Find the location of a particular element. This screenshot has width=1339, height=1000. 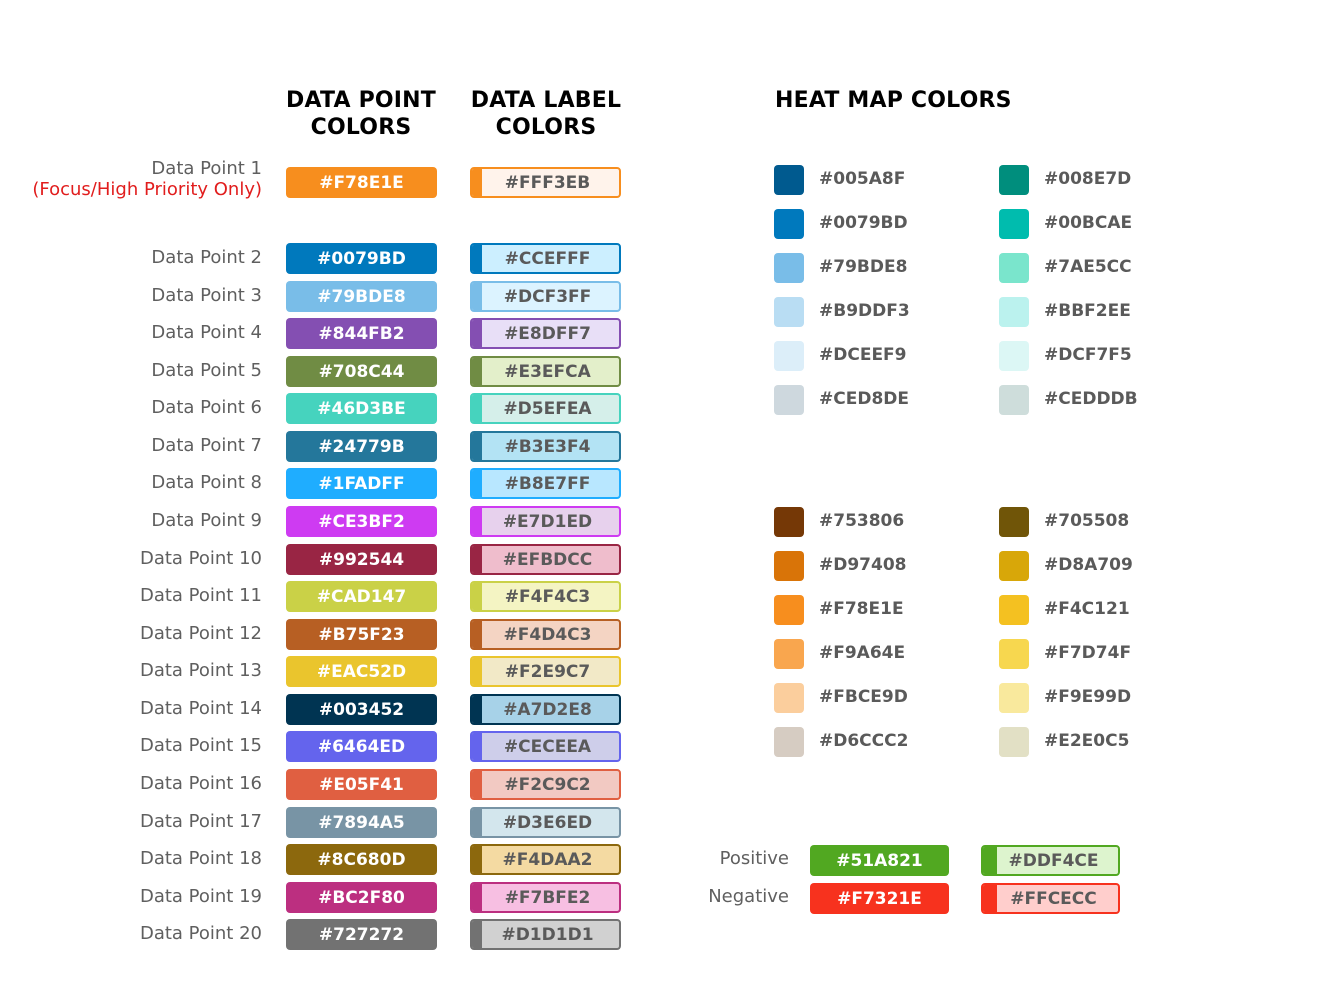

data-label-hex: #DCF3FF is located at coordinates (547, 296).